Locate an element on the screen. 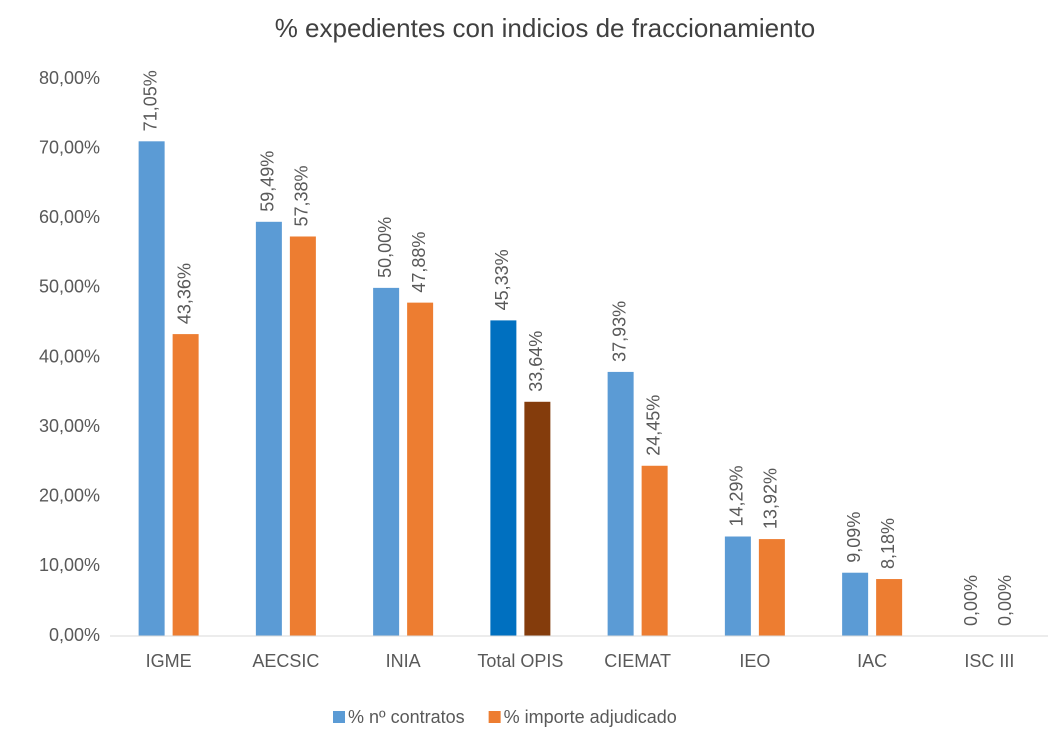  y-tick-label: 50,00% is located at coordinates (69, 287).